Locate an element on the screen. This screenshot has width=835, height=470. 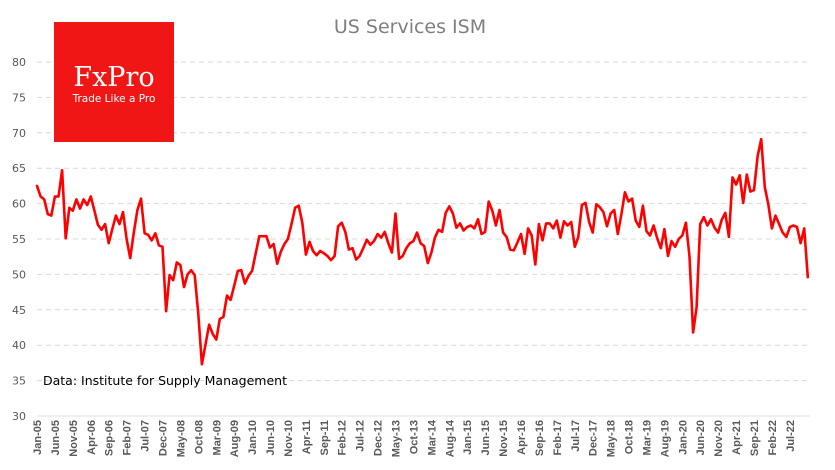
y-tick-label: 75 is located at coordinates (19, 97).